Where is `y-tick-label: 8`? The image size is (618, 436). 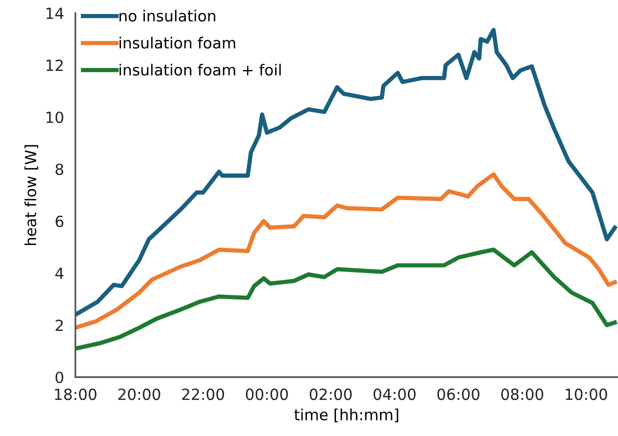
y-tick-label: 8 is located at coordinates (60, 170).